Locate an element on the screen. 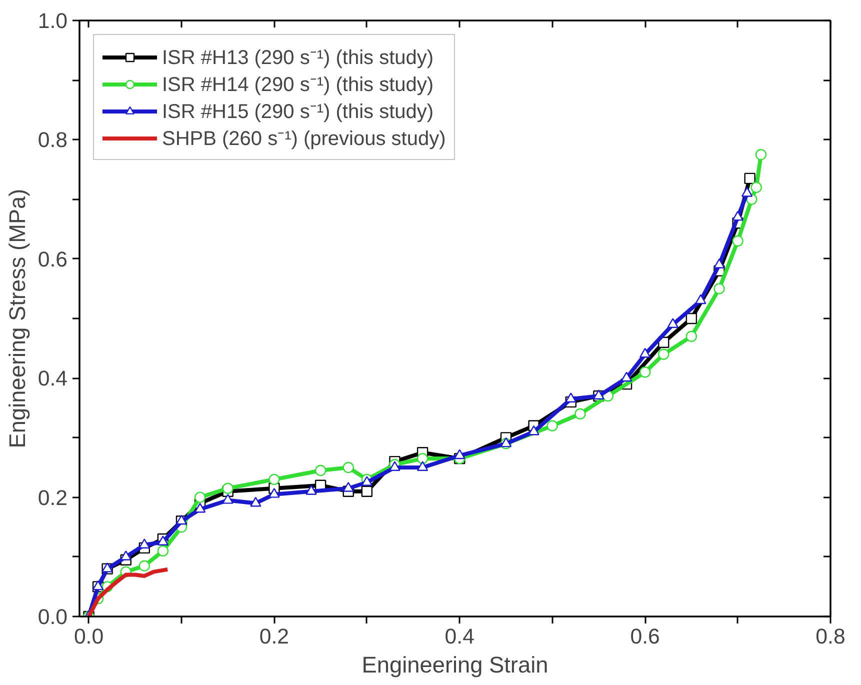 This screenshot has width=861, height=685. y-tick-label: 0.8 is located at coordinates (53, 140).